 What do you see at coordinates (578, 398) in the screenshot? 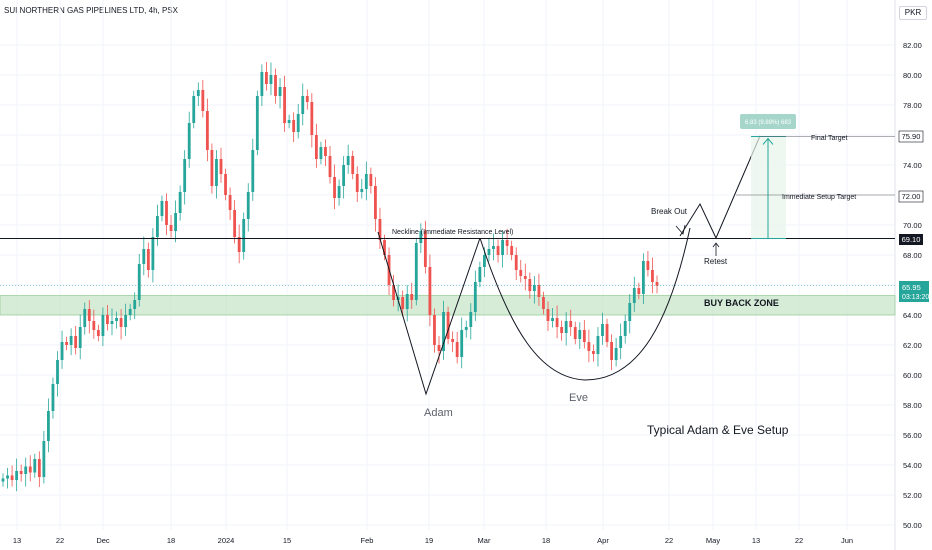
I see `eve-label: Eve` at bounding box center [578, 398].